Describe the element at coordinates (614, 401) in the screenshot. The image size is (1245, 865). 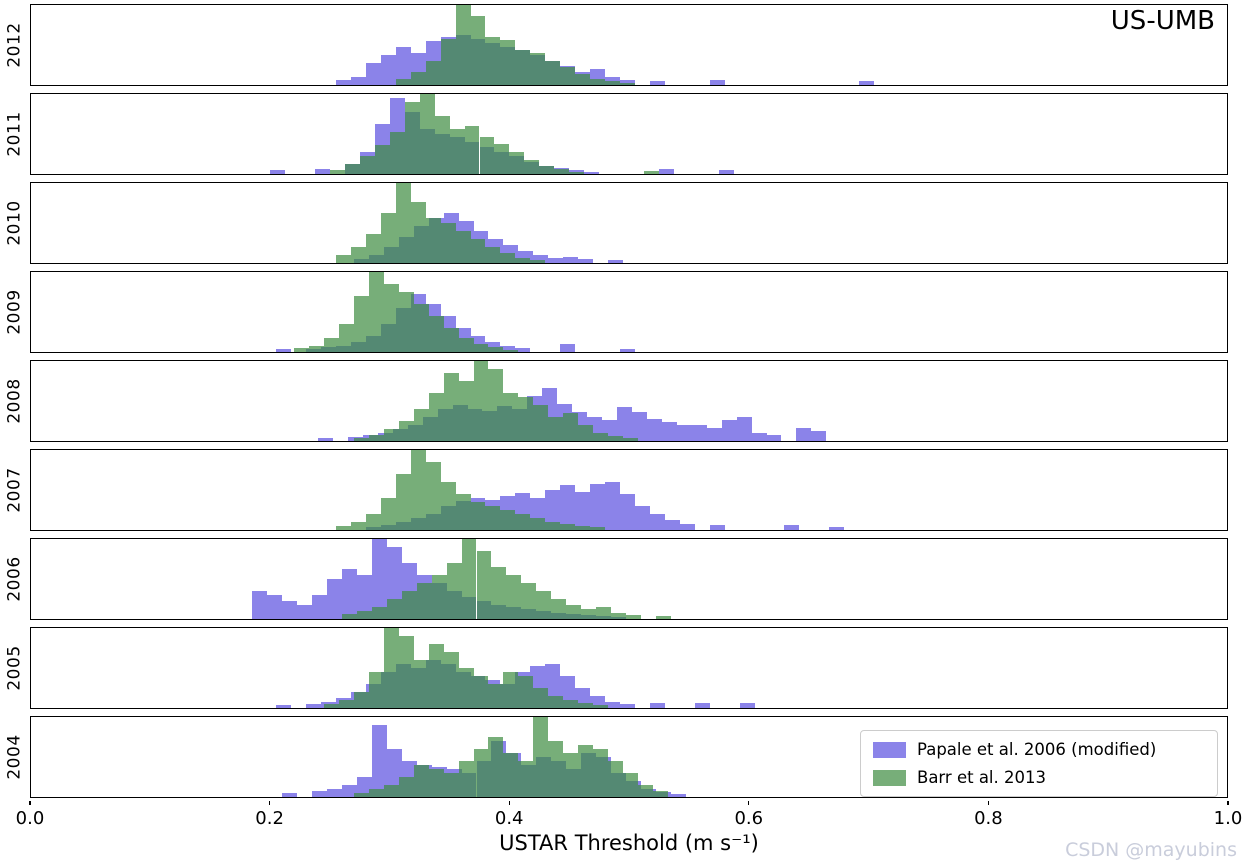
I see `panel-row-2008: 2008` at that location.